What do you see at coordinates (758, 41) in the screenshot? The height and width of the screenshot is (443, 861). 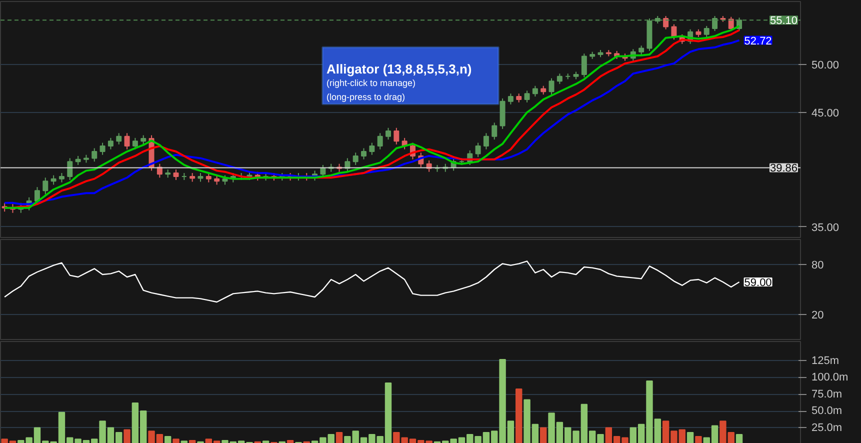 I see `data-label: 52.72` at bounding box center [758, 41].